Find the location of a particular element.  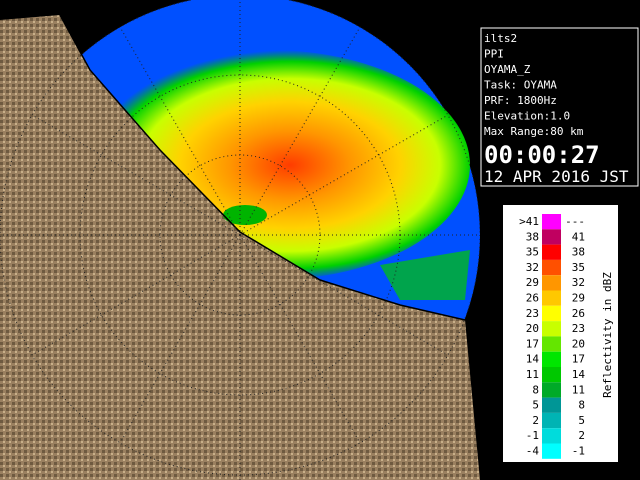

info-line: PRF: 1800Hz is located at coordinates (520, 100).